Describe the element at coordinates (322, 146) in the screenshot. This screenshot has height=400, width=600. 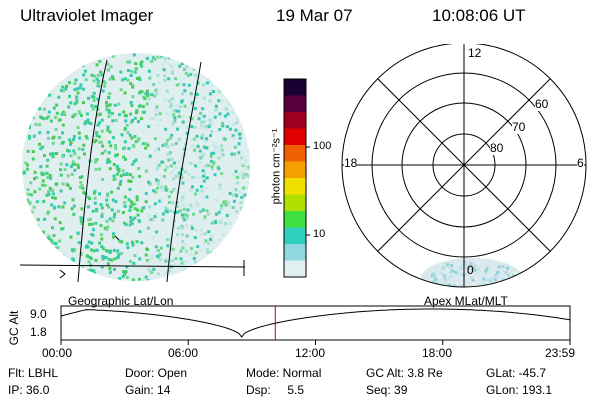
I see `colorbar-tick-label-100: 100` at that location.